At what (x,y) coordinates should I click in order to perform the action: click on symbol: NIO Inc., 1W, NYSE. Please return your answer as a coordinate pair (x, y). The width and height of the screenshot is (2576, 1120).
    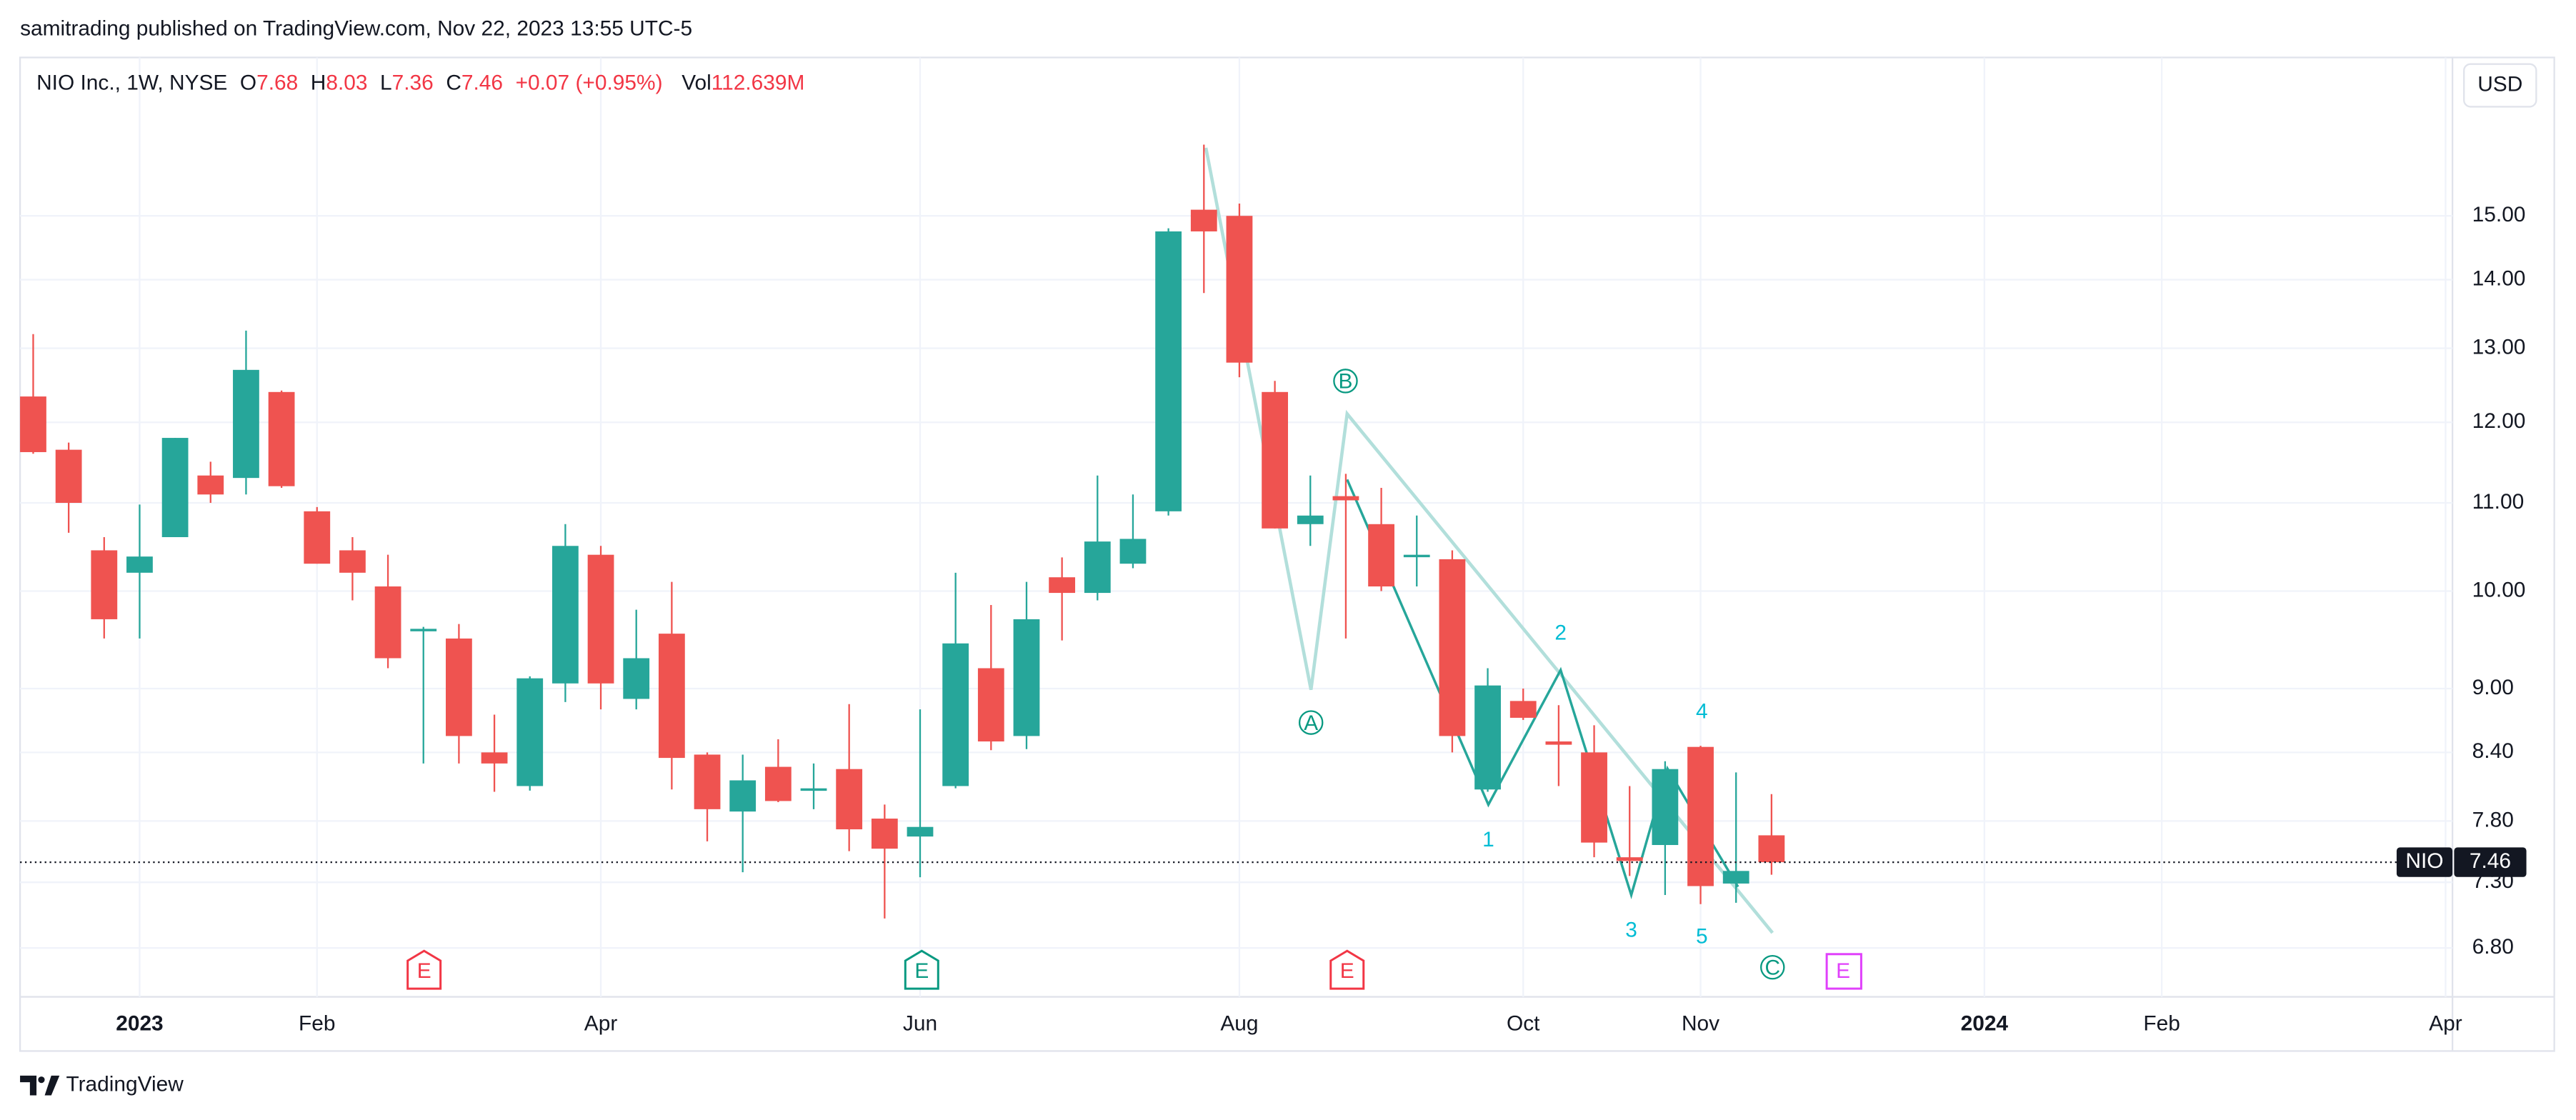
    Looking at the image, I should click on (131, 82).